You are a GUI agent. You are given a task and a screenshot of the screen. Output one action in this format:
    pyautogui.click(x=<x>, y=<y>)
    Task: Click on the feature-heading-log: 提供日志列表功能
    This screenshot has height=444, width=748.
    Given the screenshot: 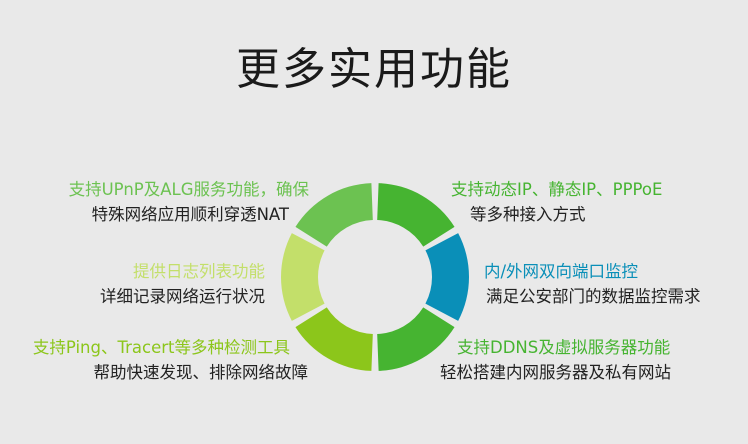 What is the action you would take?
    pyautogui.click(x=199, y=271)
    